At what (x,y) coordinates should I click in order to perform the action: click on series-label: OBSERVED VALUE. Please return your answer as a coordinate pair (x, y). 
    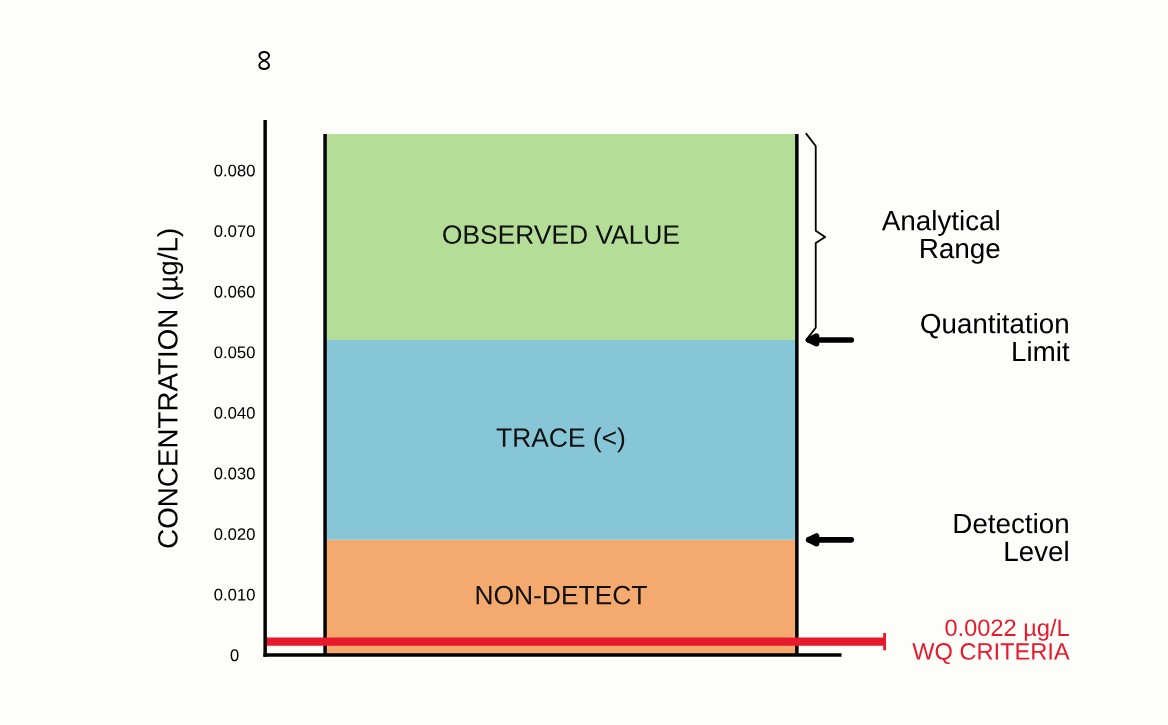
    Looking at the image, I should click on (561, 234).